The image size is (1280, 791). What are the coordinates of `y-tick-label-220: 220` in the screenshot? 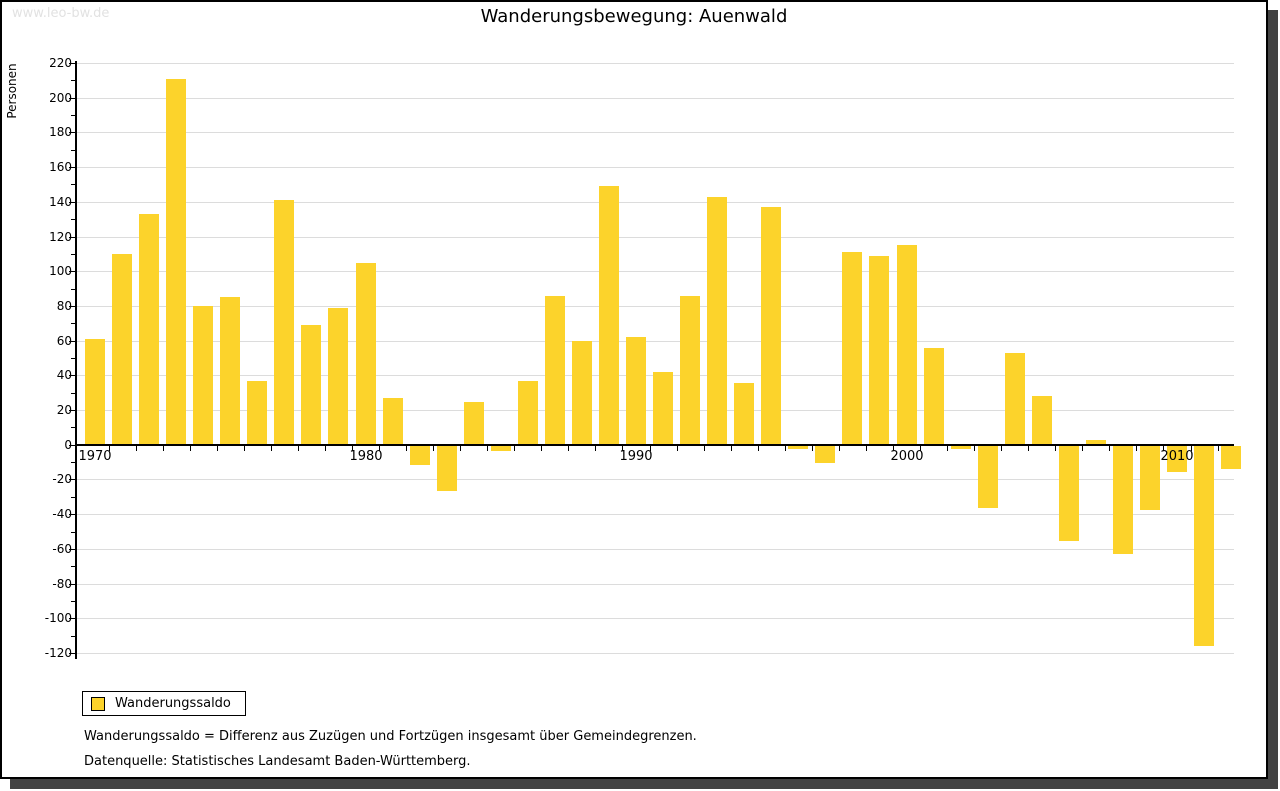 It's located at (60, 63).